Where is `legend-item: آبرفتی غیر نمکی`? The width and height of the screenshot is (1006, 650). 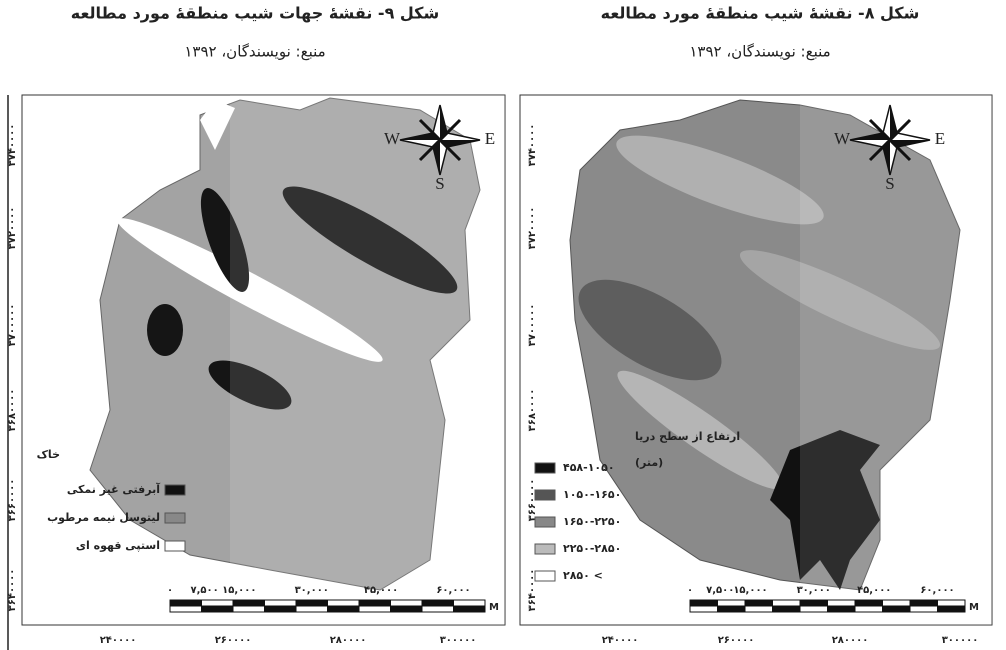
legend-item: آبرفتی غیر نمکی is located at coordinates (113, 489).